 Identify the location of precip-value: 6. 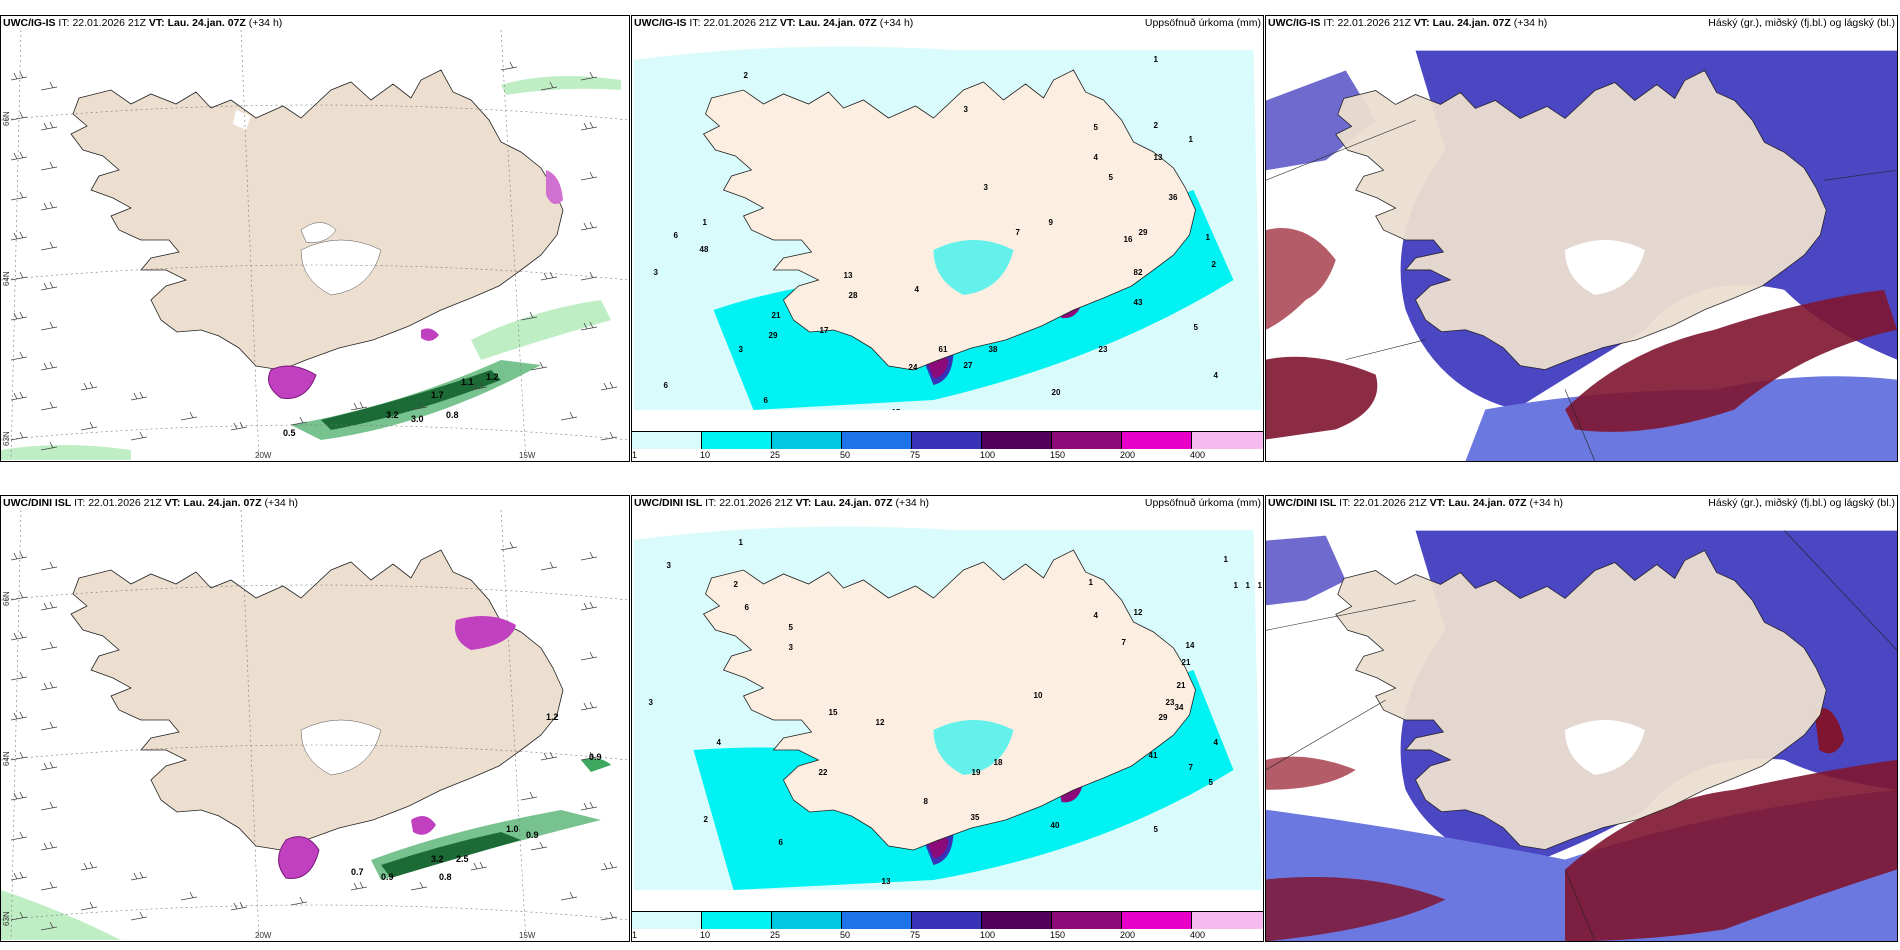
(766, 400).